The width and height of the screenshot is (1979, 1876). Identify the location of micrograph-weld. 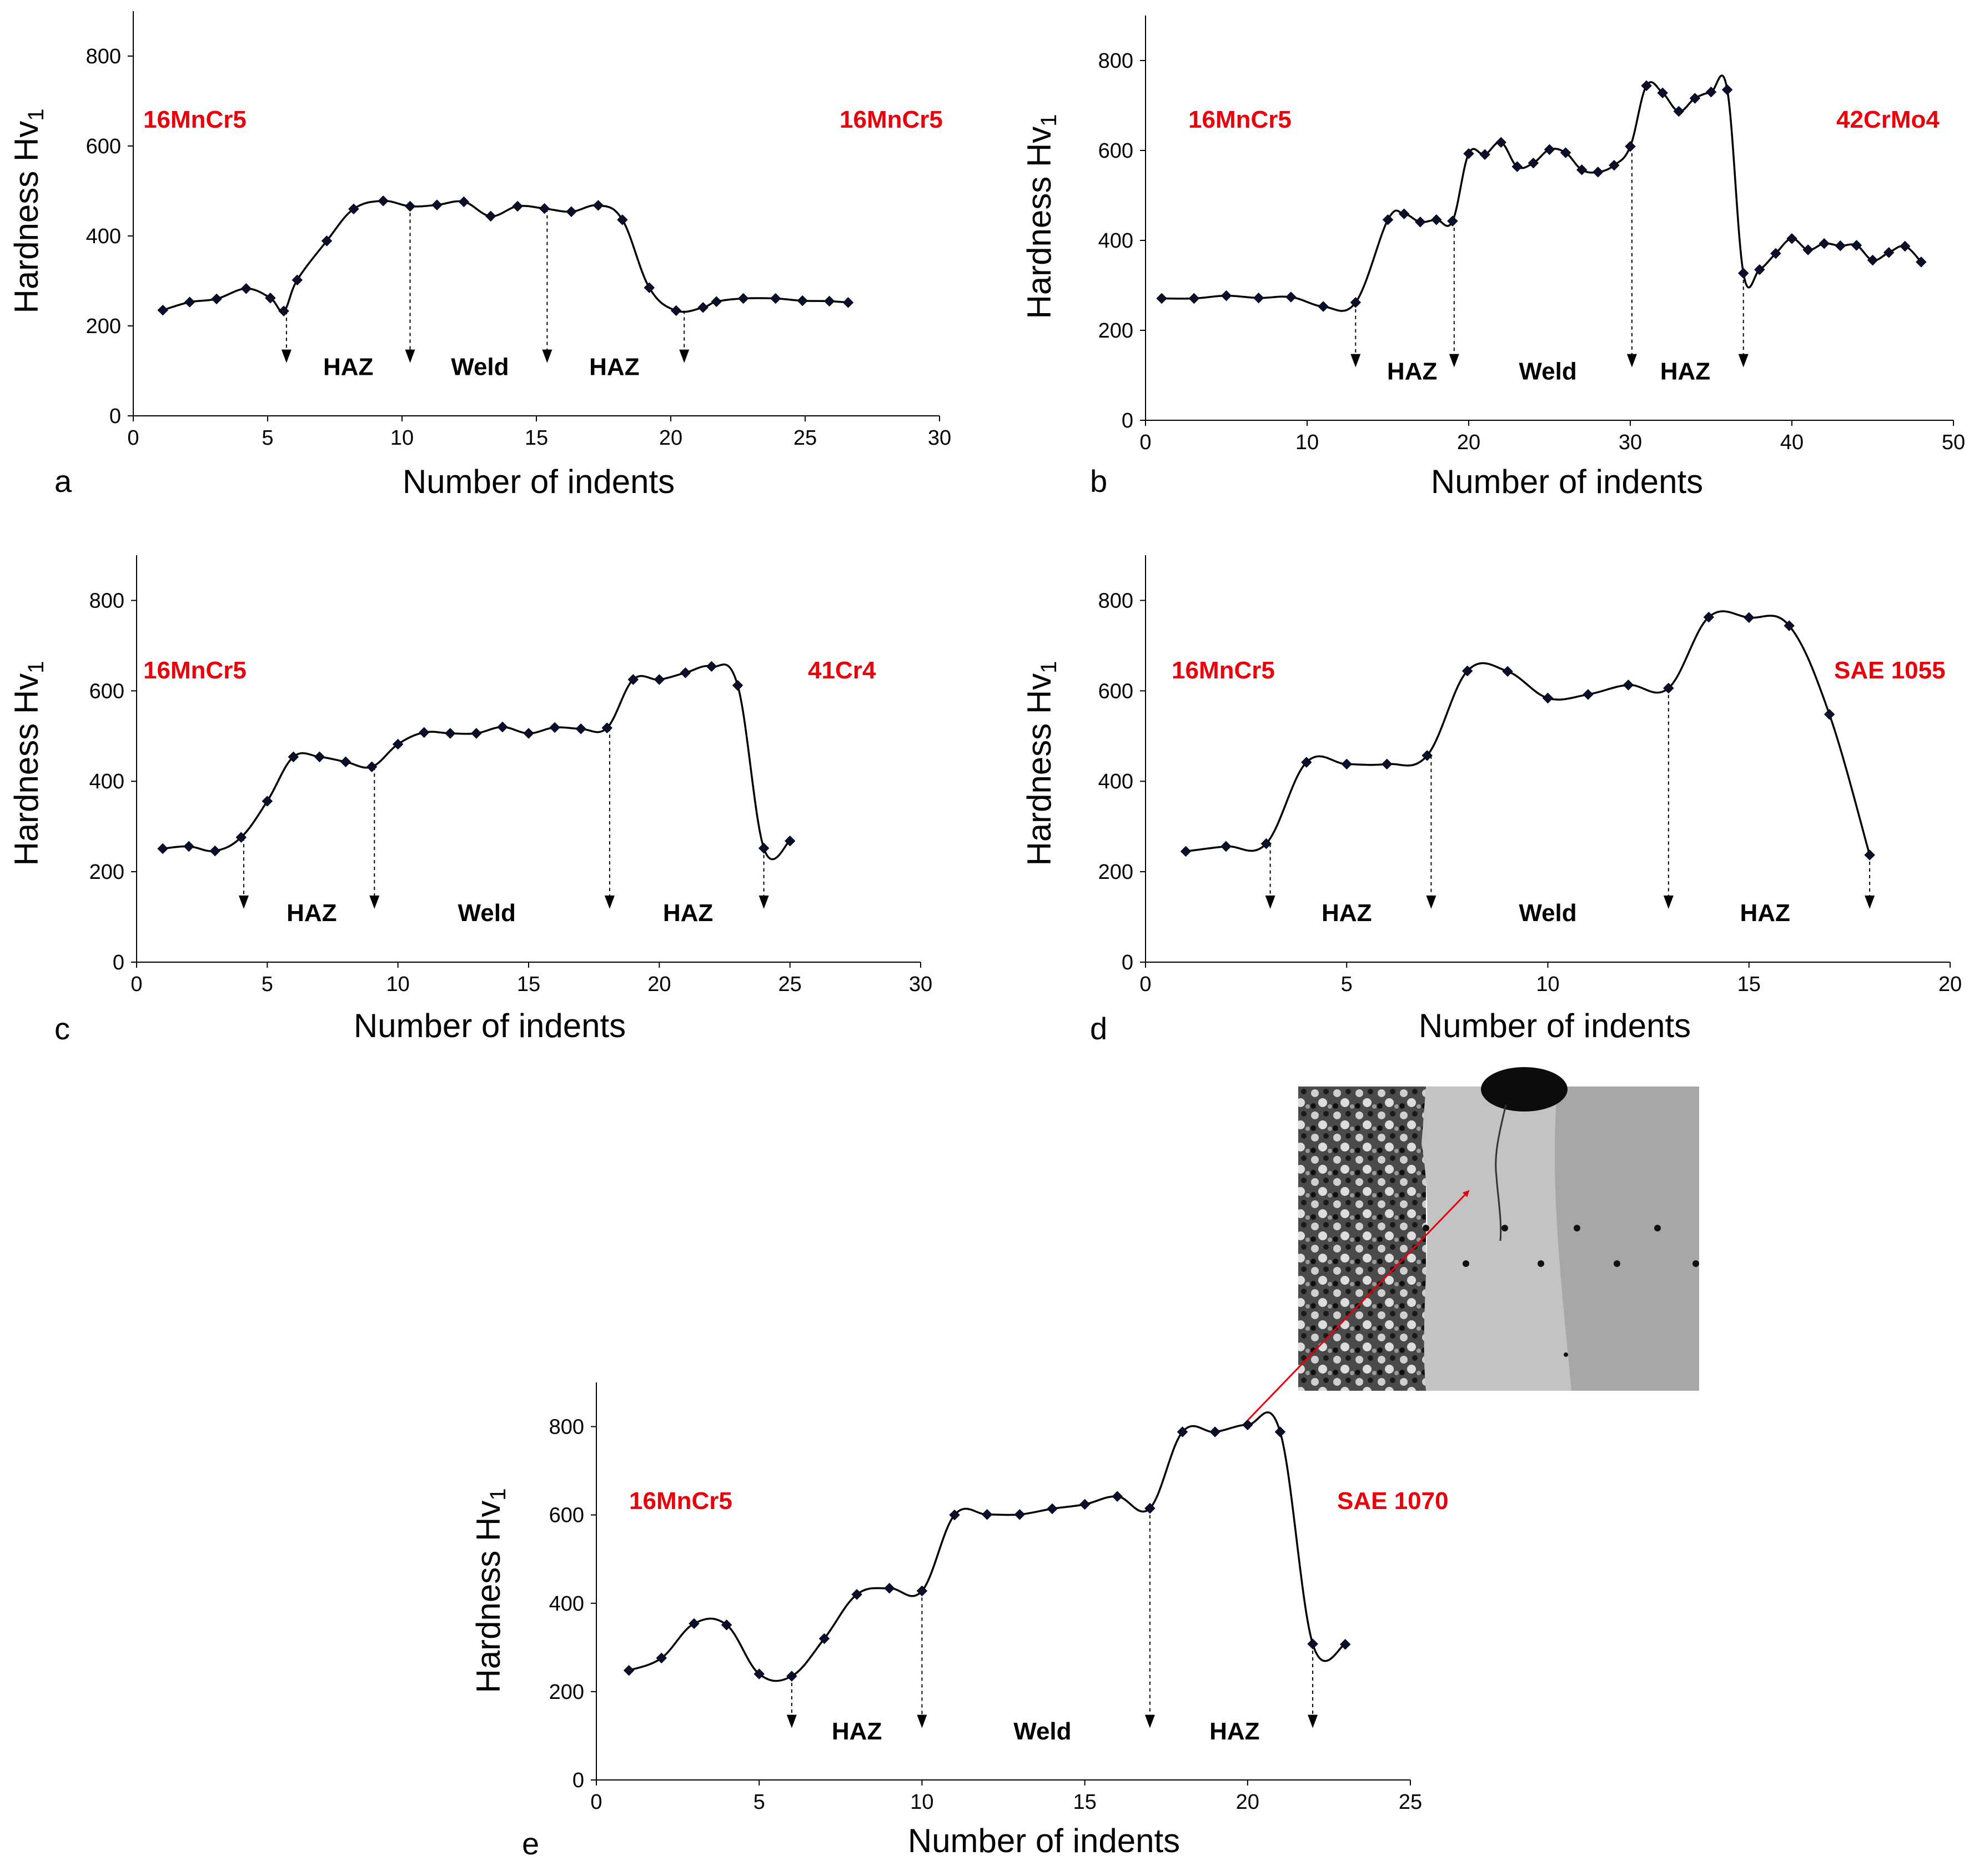
(1627, 1239).